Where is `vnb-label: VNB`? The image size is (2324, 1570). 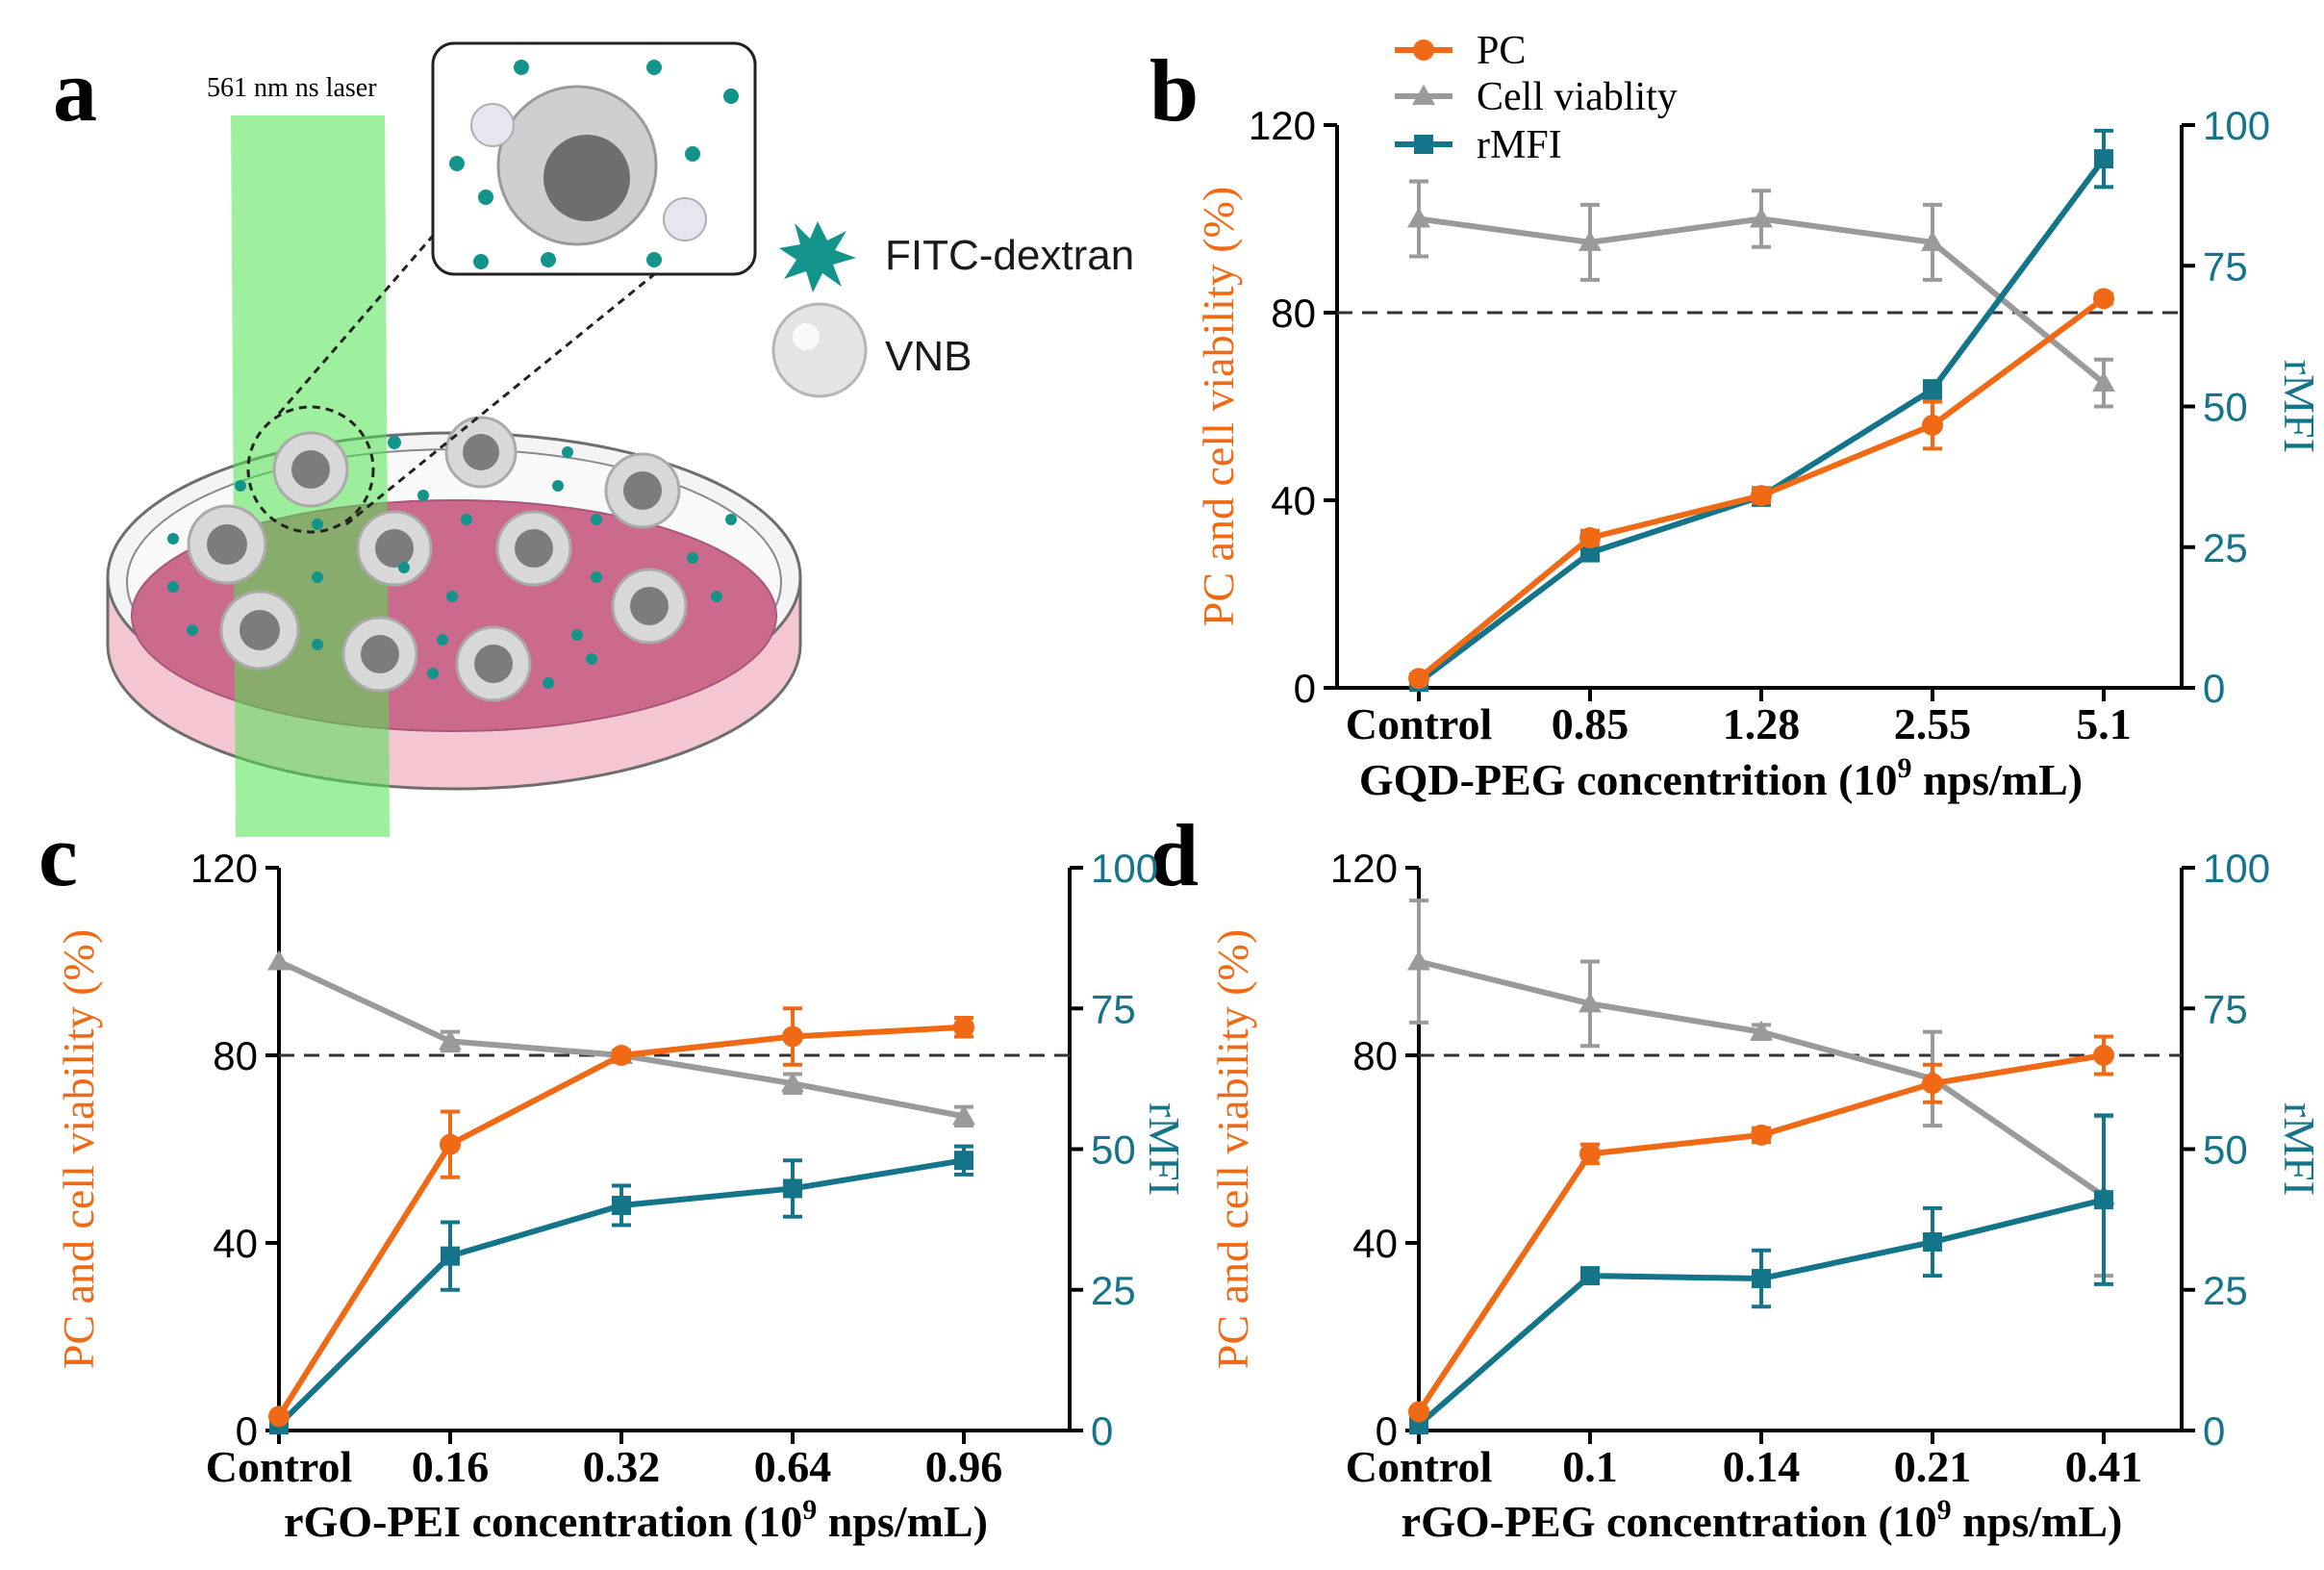 vnb-label: VNB is located at coordinates (928, 357).